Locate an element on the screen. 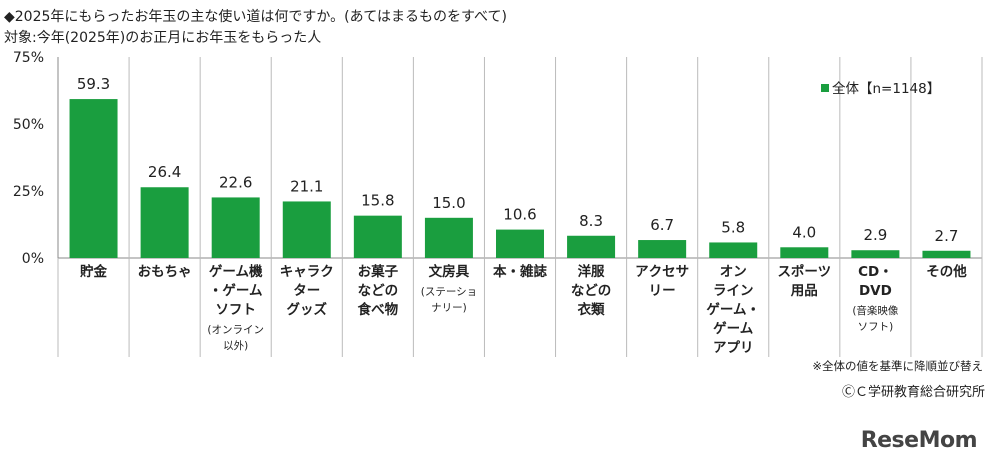  category-label: (ステーショ is located at coordinates (449, 292).